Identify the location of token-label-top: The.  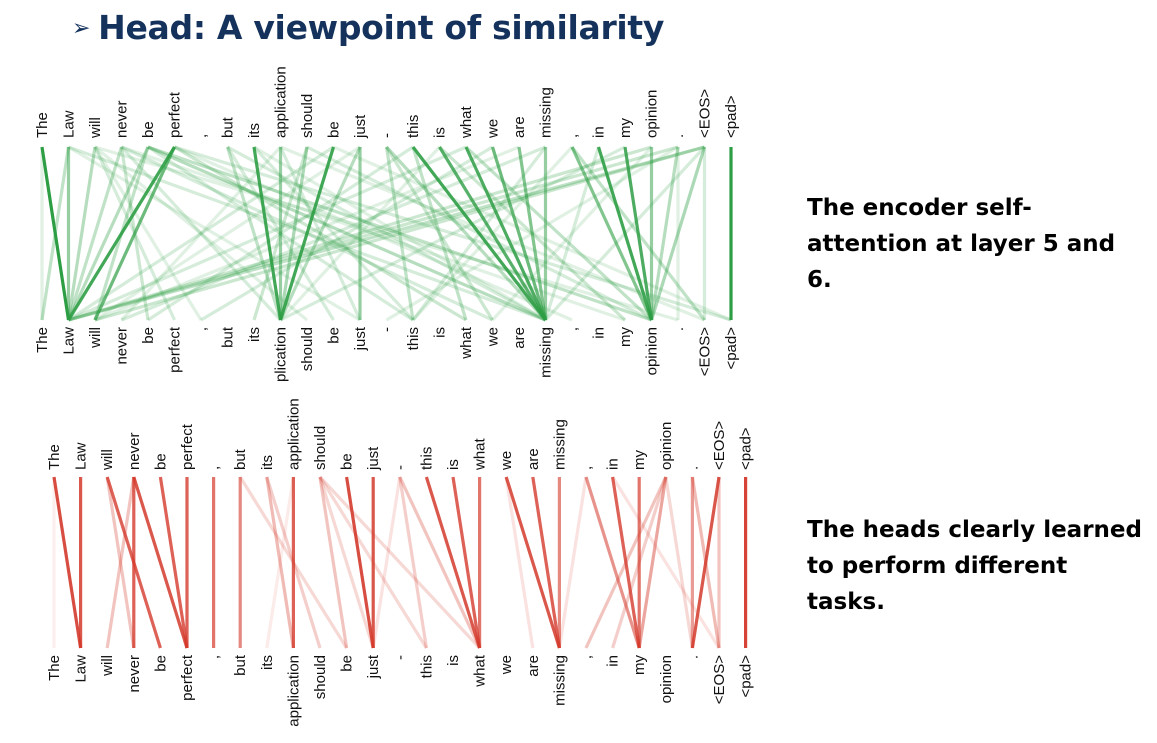
(42, 125).